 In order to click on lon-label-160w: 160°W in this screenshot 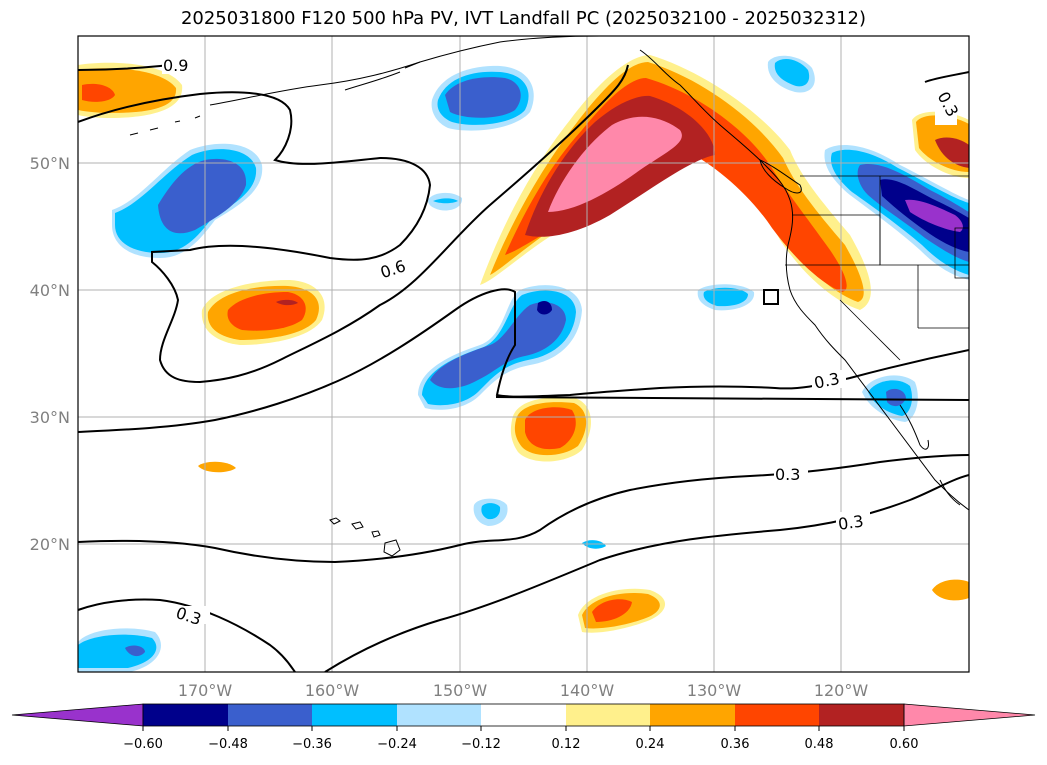, I will do `click(332, 690)`.